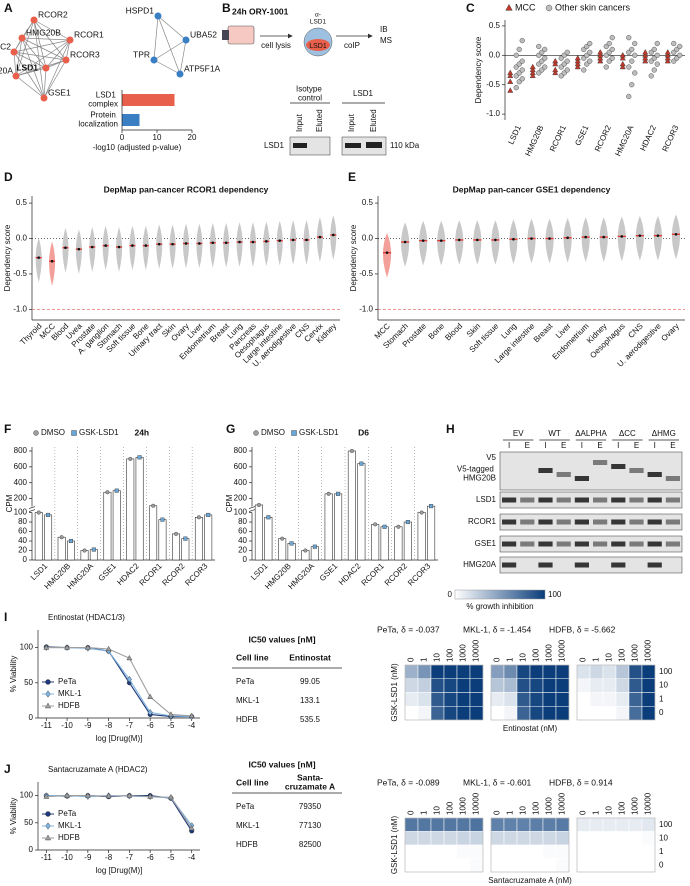 This screenshot has width=690, height=886. I want to click on column-label: 10000, so click(648, 650).